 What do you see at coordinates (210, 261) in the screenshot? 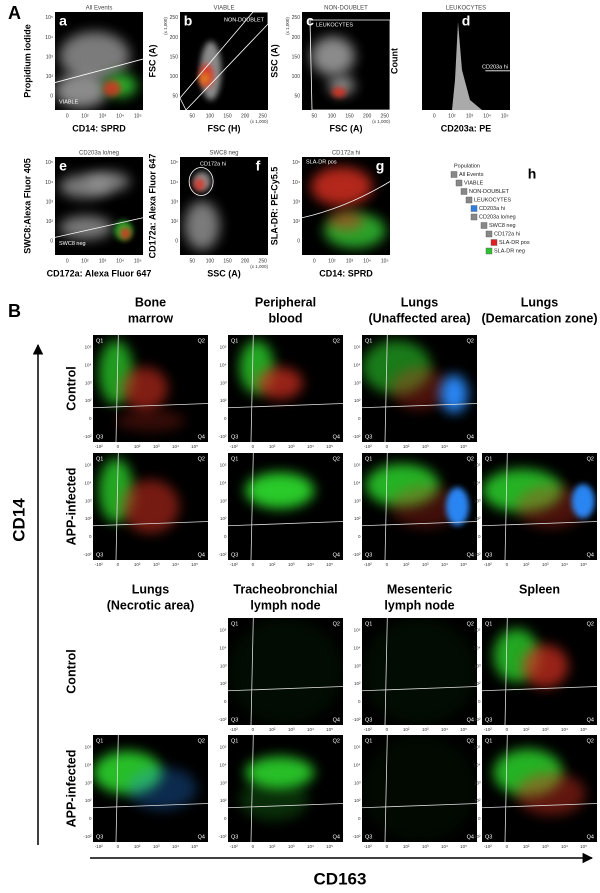
I see `x-tick-label: 100` at bounding box center [210, 261].